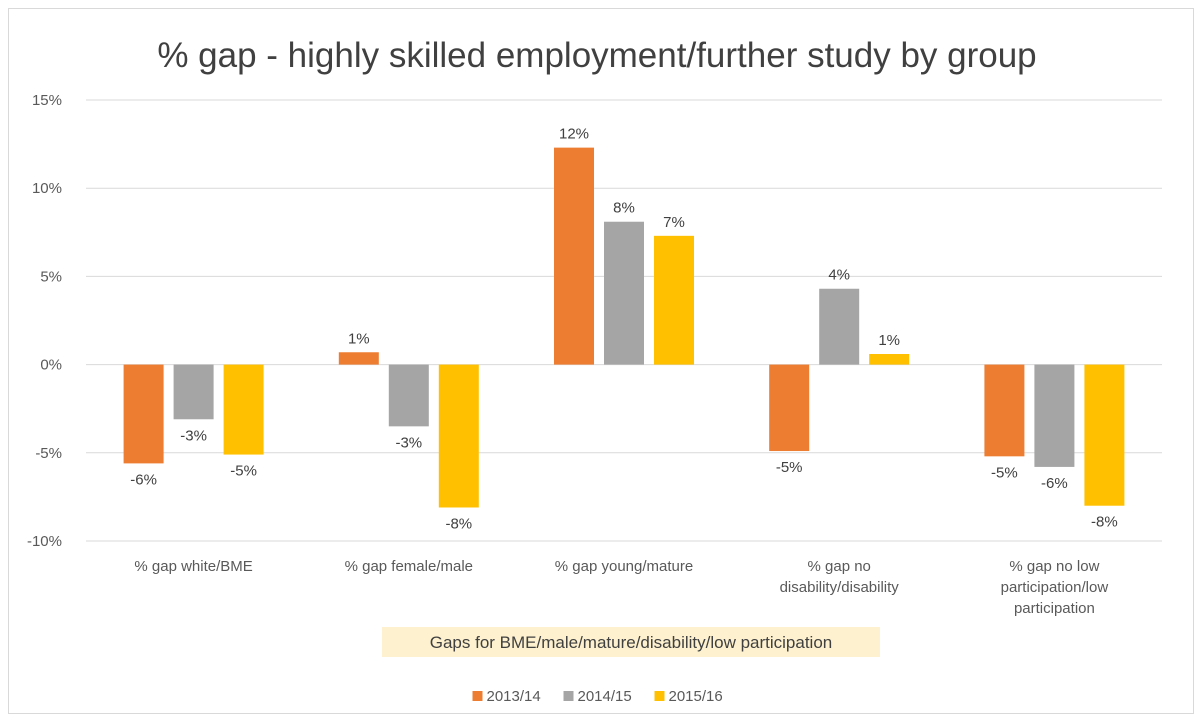 The image size is (1203, 722). What do you see at coordinates (47, 100) in the screenshot?
I see `y-tick-label: 15%` at bounding box center [47, 100].